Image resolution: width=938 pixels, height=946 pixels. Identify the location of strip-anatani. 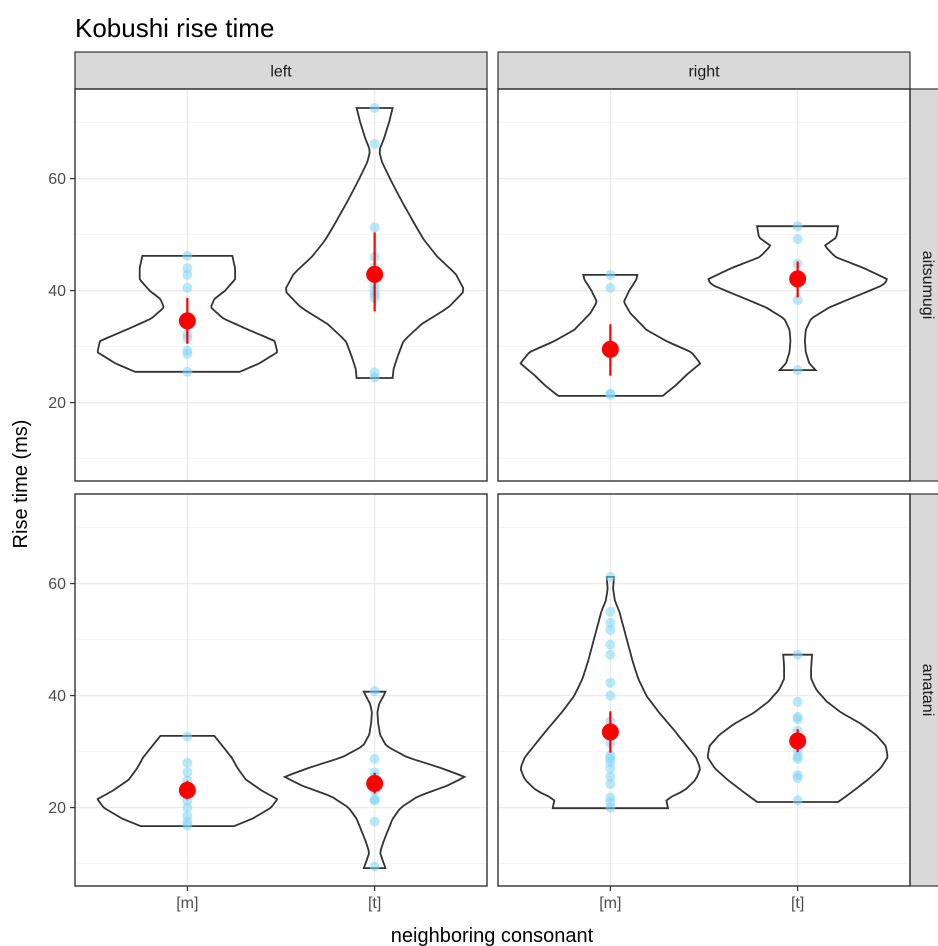
(923, 690).